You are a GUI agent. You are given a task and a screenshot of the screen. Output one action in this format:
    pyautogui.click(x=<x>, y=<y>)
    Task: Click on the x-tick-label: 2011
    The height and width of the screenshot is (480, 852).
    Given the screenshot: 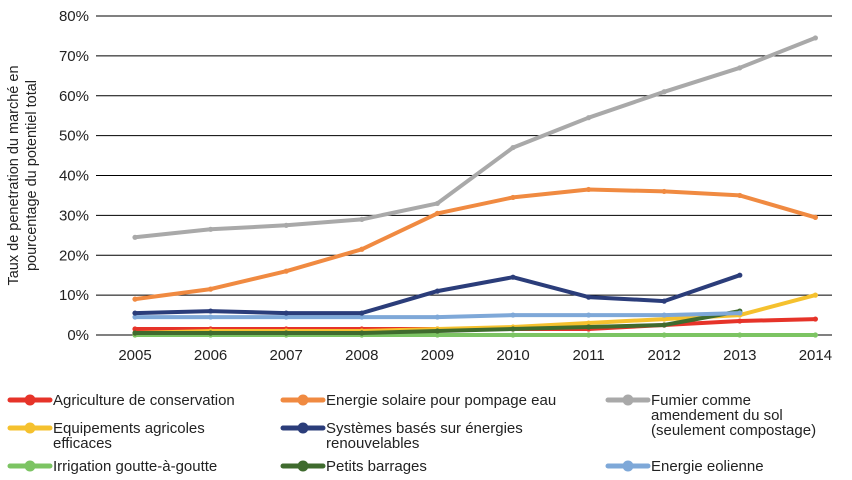 What is the action you would take?
    pyautogui.click(x=588, y=355)
    